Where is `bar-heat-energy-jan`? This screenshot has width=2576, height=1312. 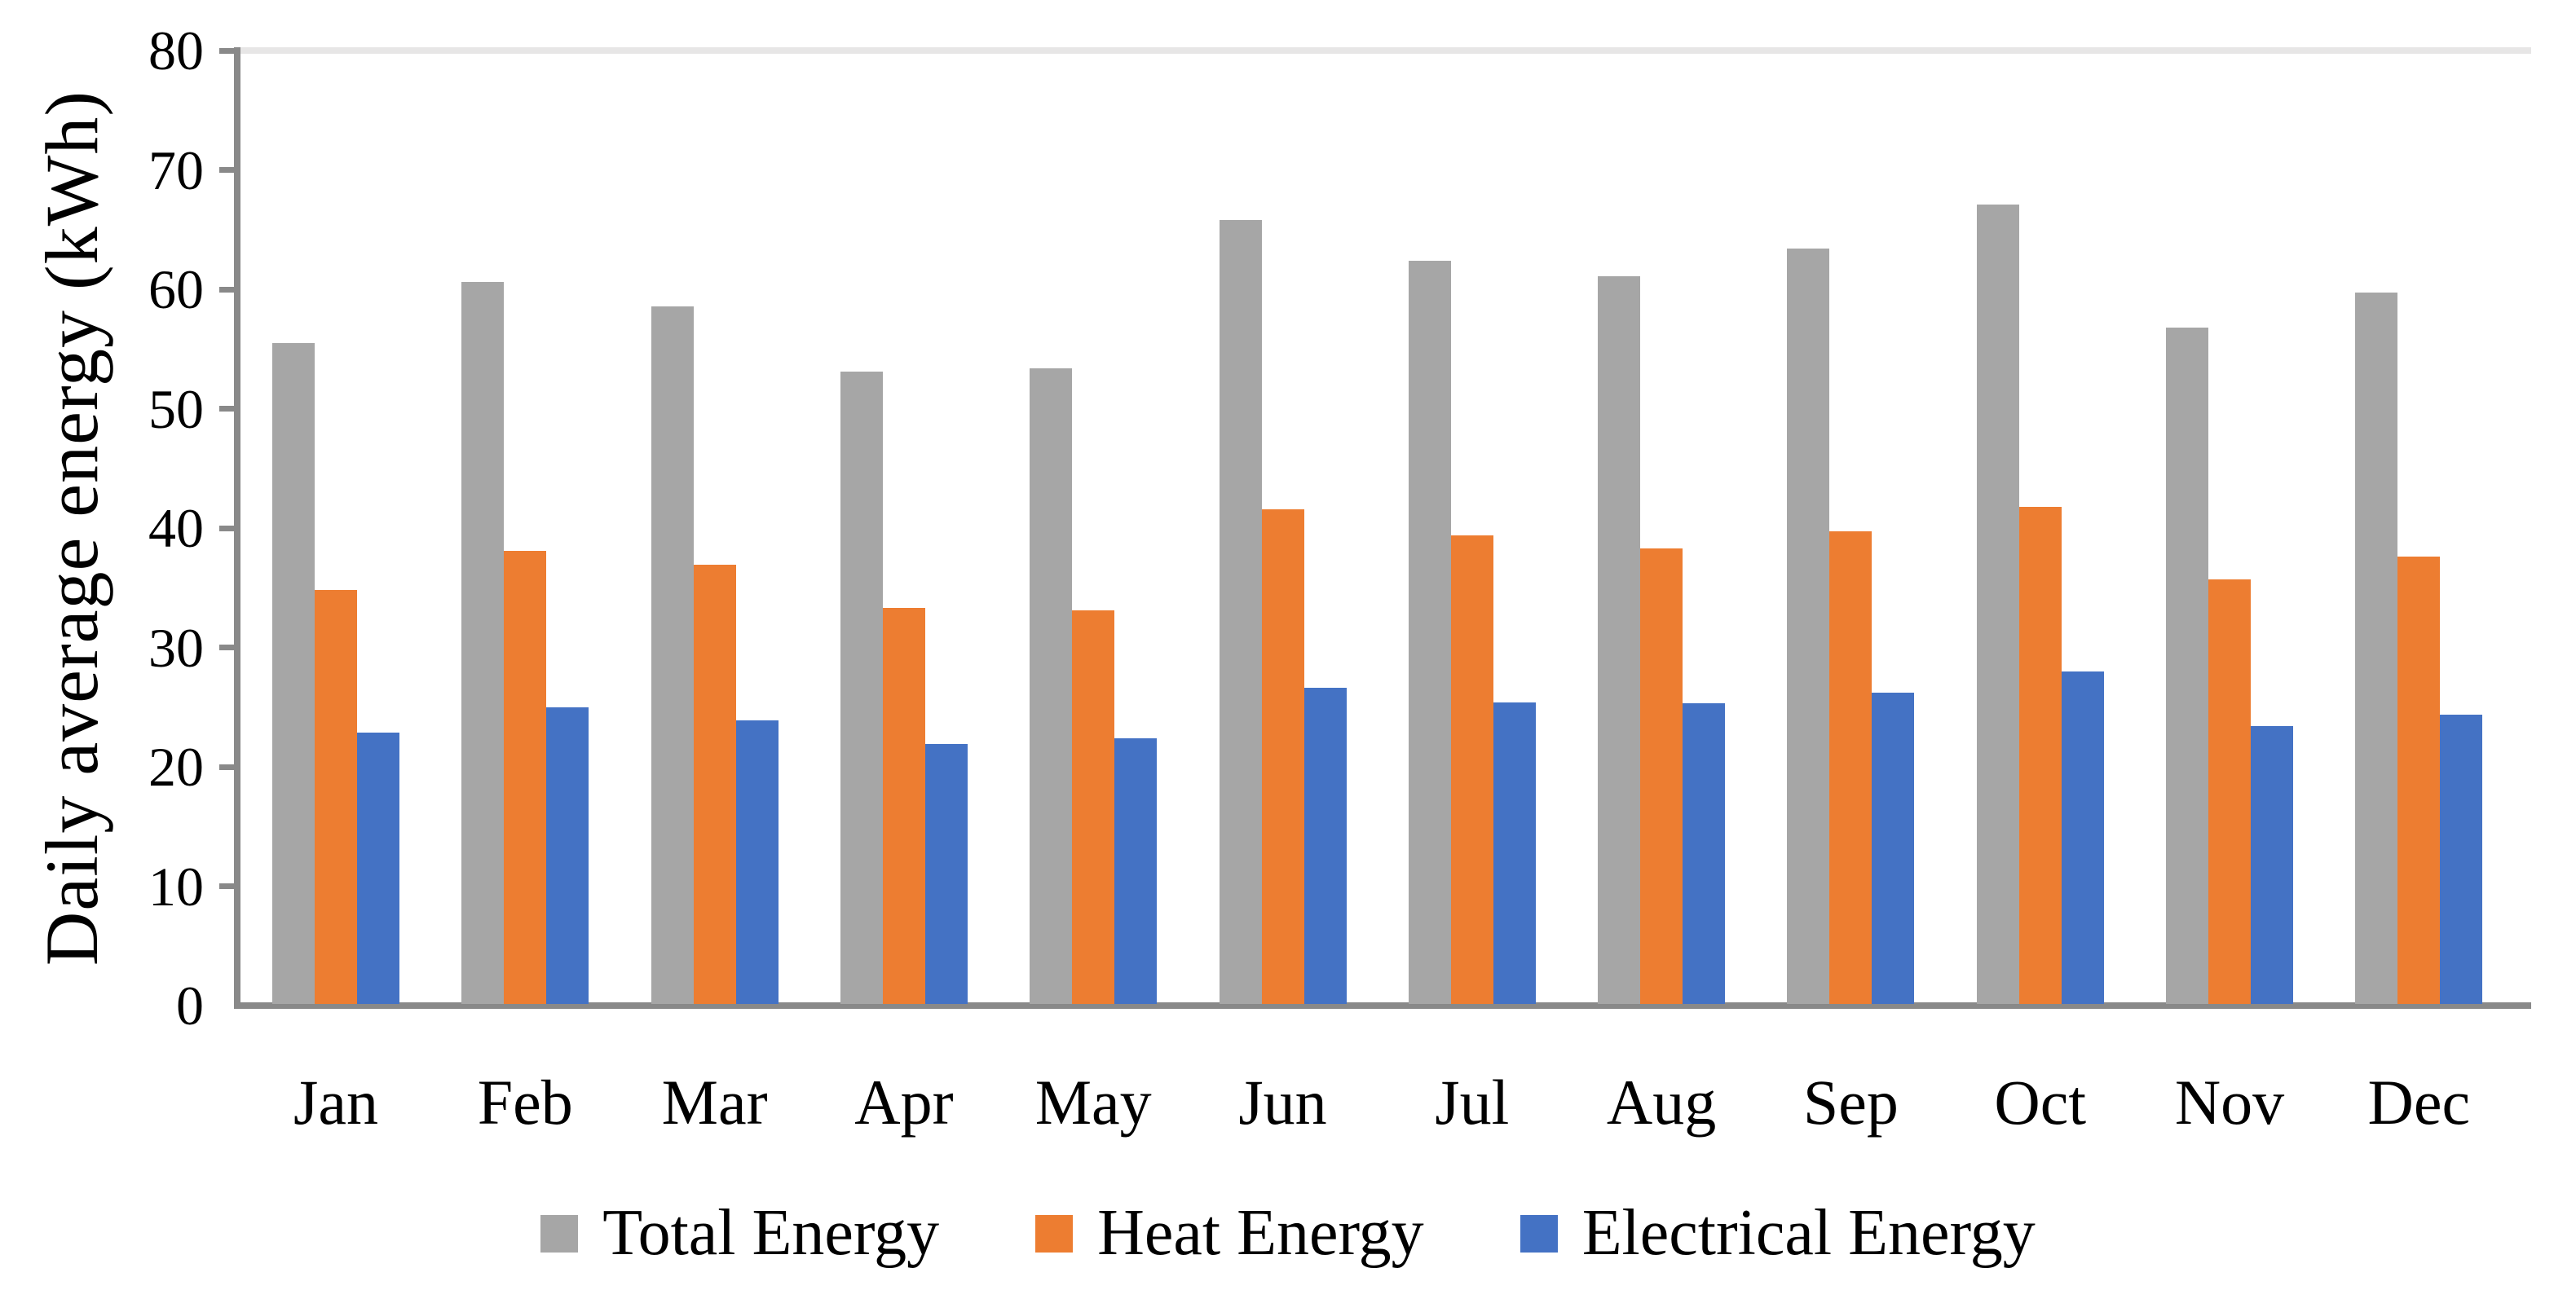
bar-heat-energy-jan is located at coordinates (336, 797).